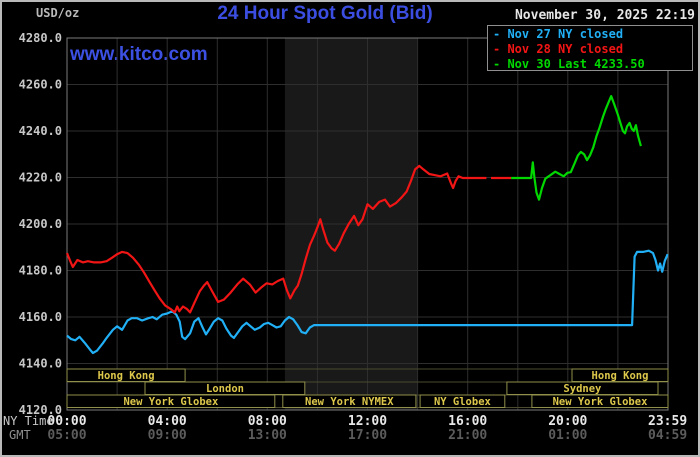  What do you see at coordinates (604, 15) in the screenshot?
I see `chart-datetime: November 30, 2025 22:19` at bounding box center [604, 15].